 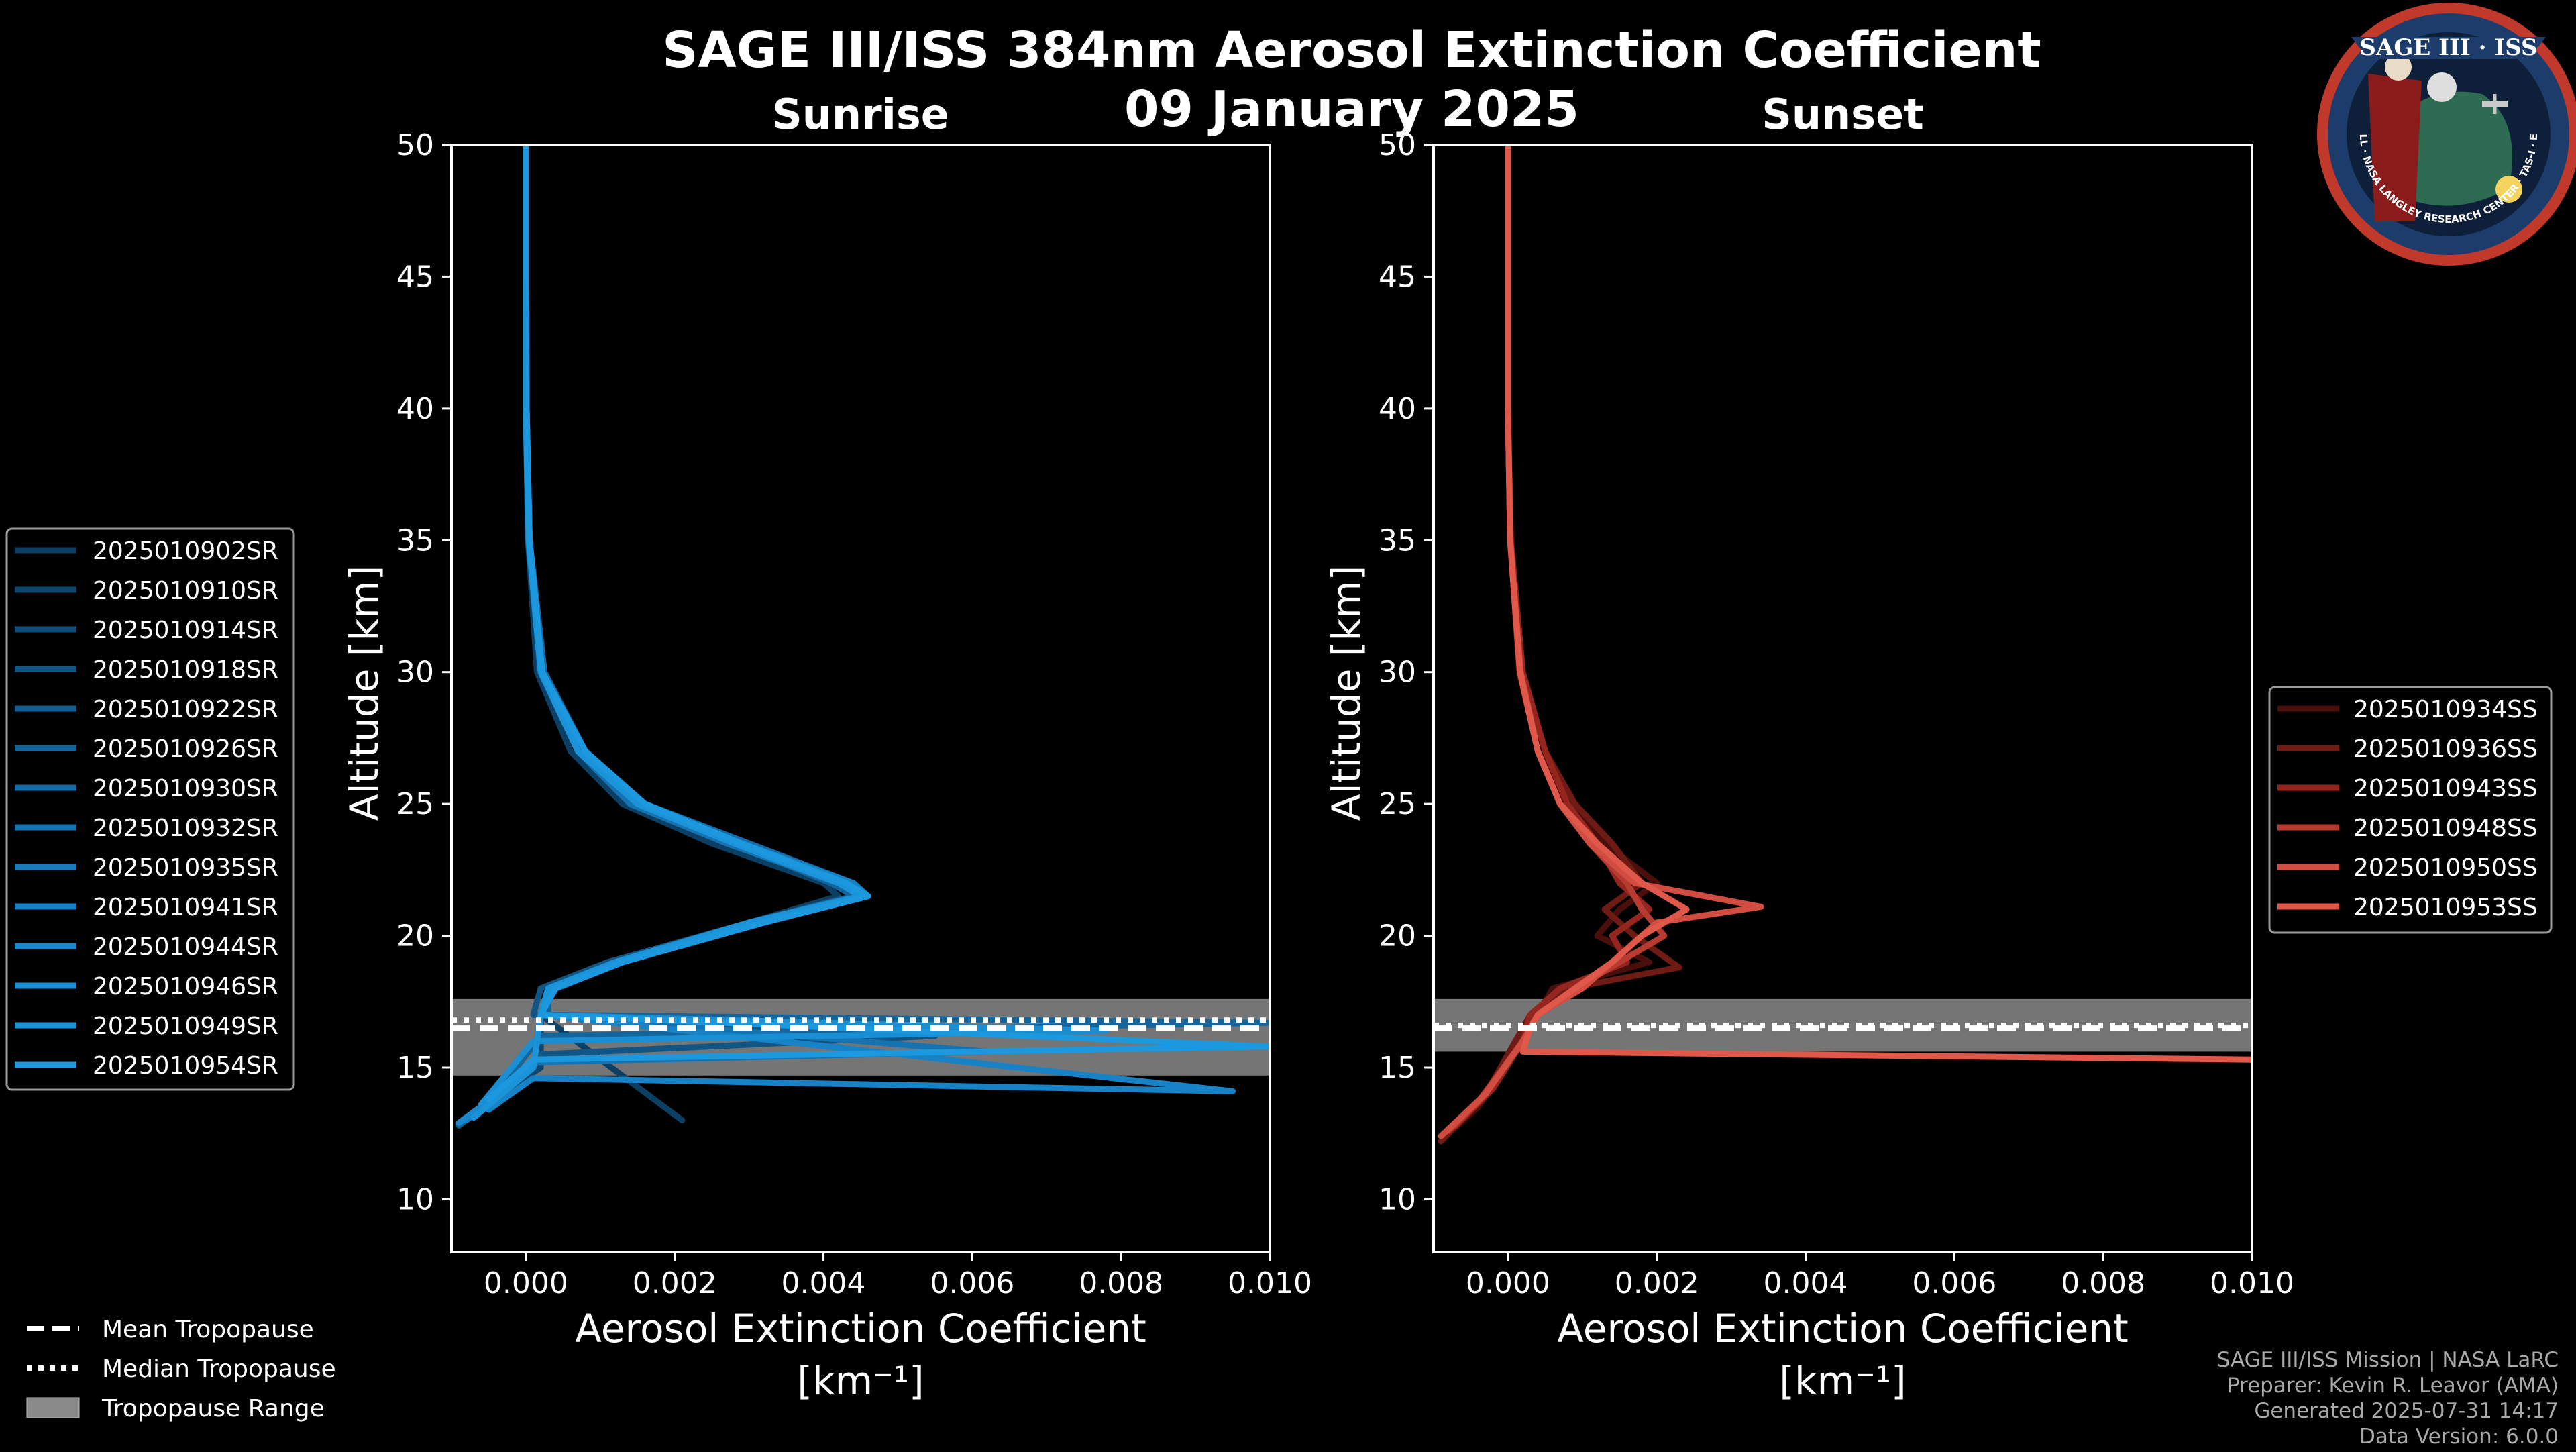 What do you see at coordinates (185, 551) in the screenshot?
I see `sunrise-legend-label: 2025010902SR` at bounding box center [185, 551].